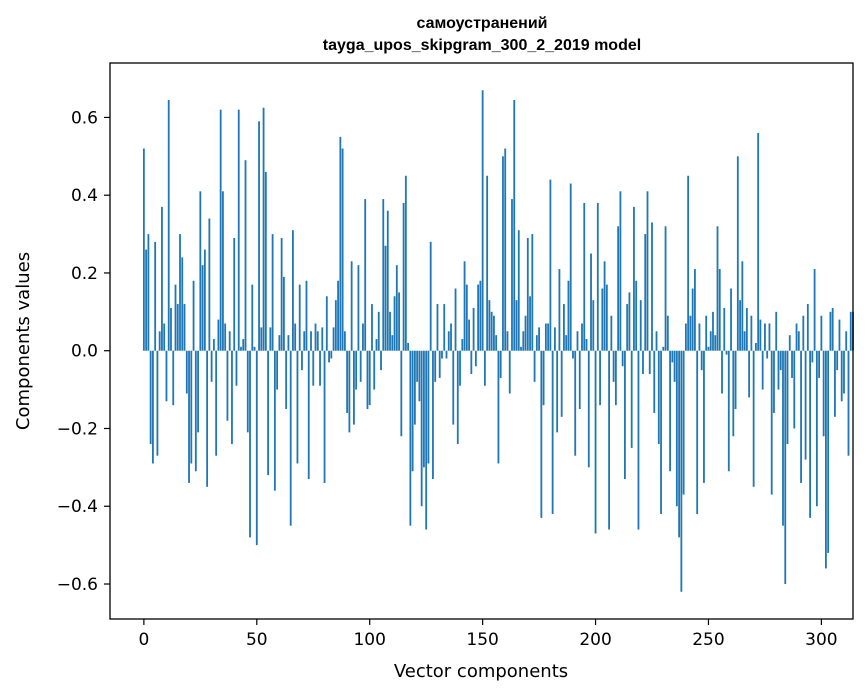  I want to click on x-tick-label: 200, so click(595, 640).